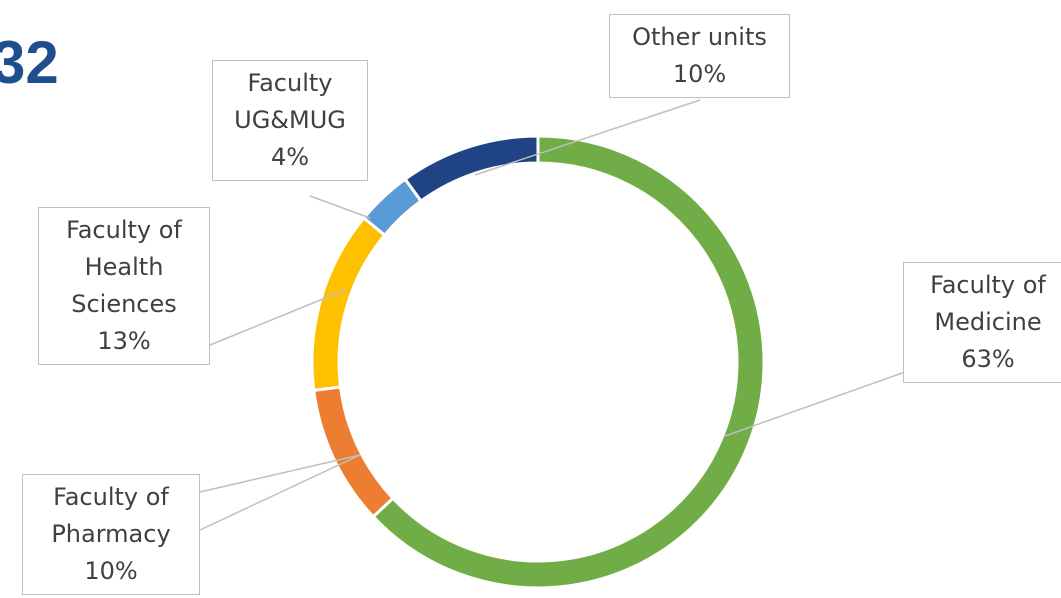  Describe the element at coordinates (988, 359) in the screenshot. I see `label-value: 63%` at that location.